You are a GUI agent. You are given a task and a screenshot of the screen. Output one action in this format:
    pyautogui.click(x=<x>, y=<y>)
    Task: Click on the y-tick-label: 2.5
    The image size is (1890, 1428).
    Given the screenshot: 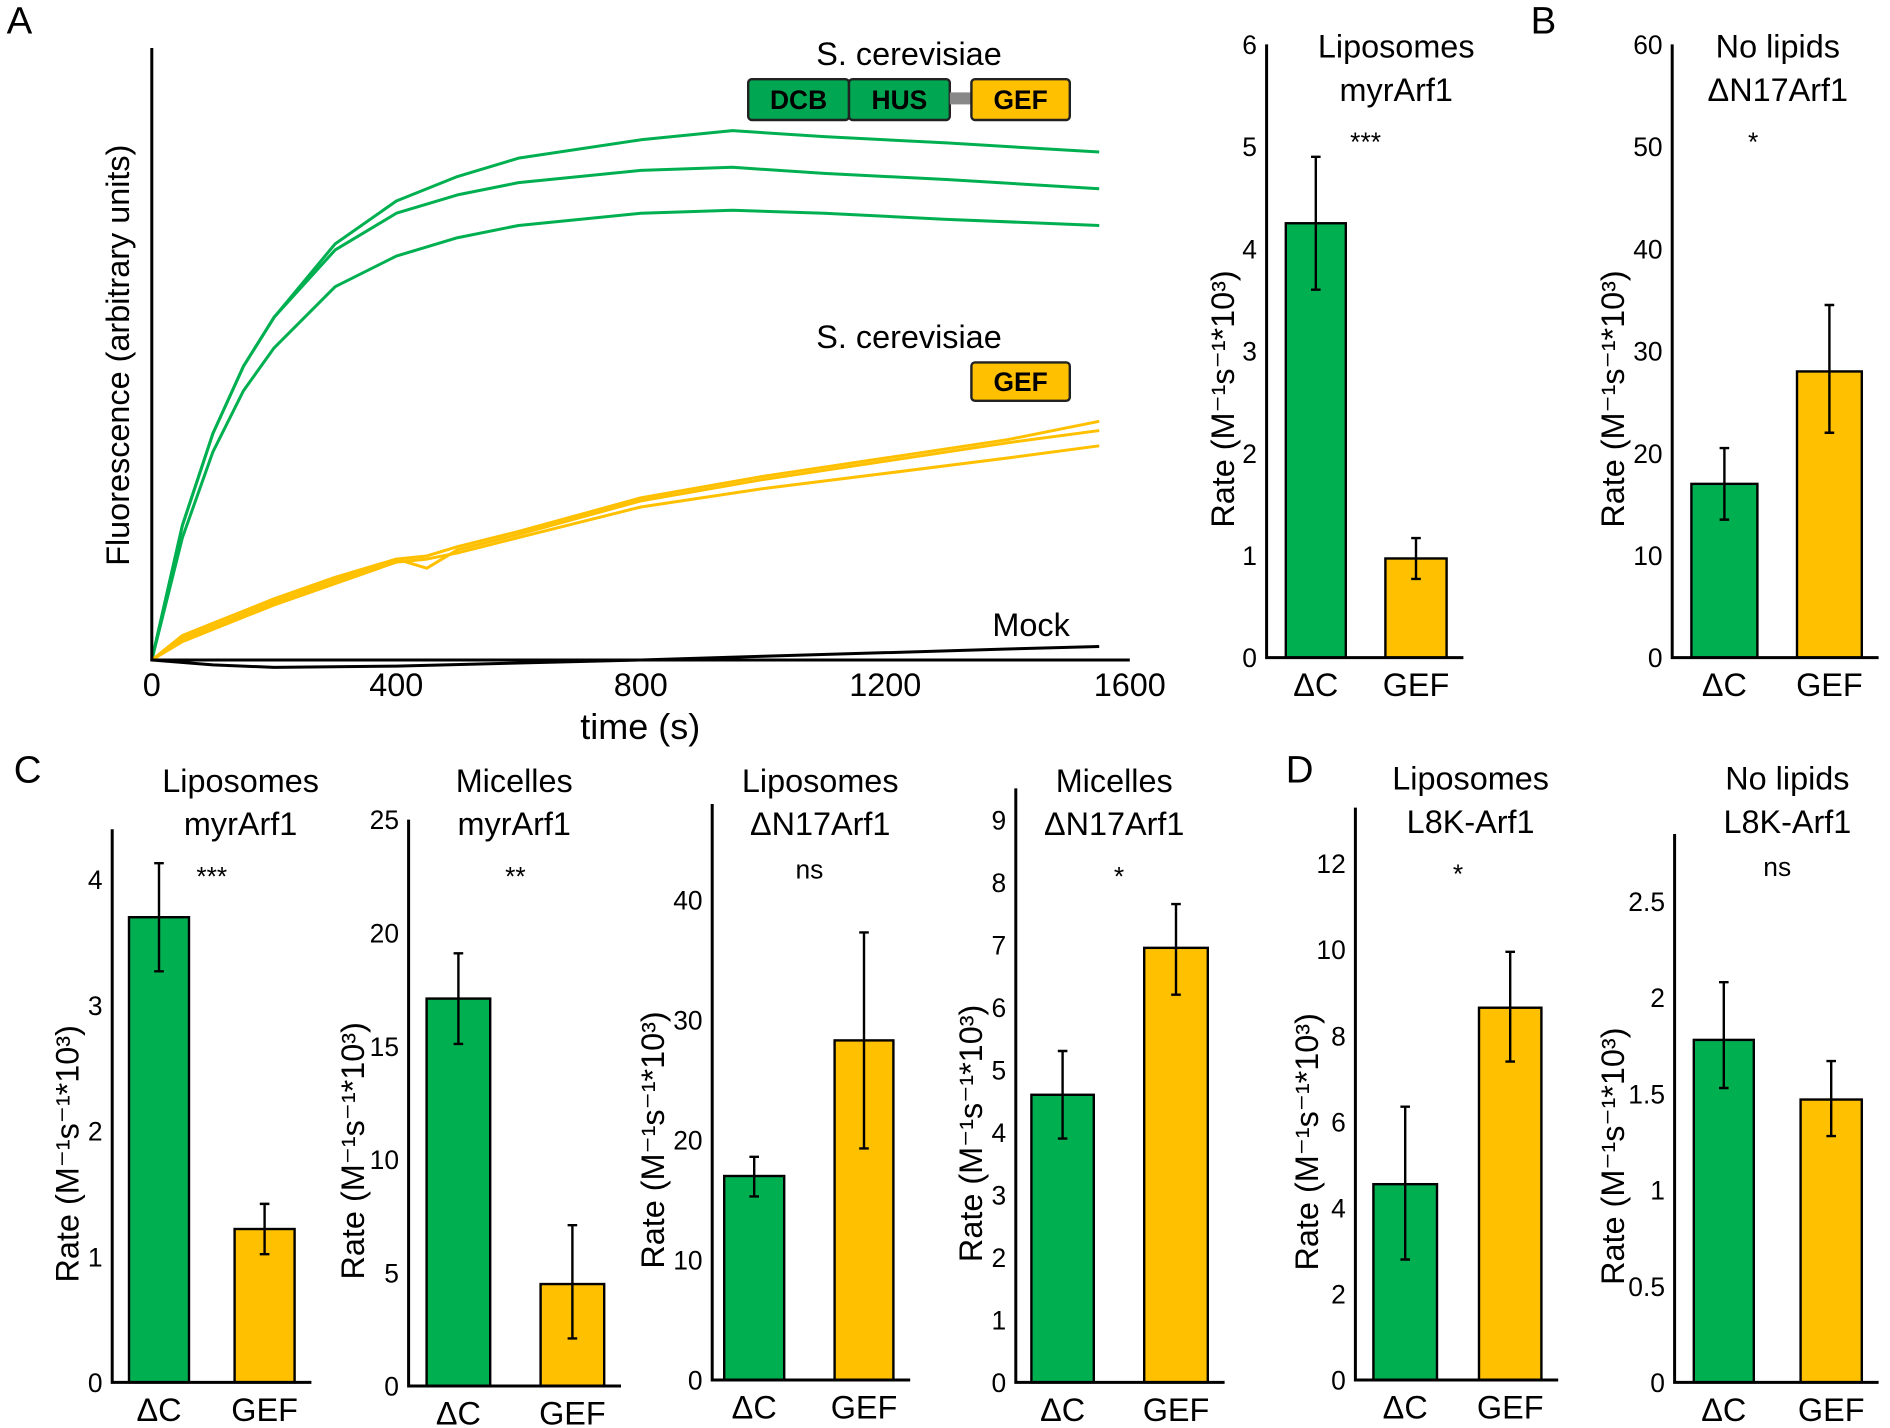 What is the action you would take?
    pyautogui.click(x=1646, y=902)
    